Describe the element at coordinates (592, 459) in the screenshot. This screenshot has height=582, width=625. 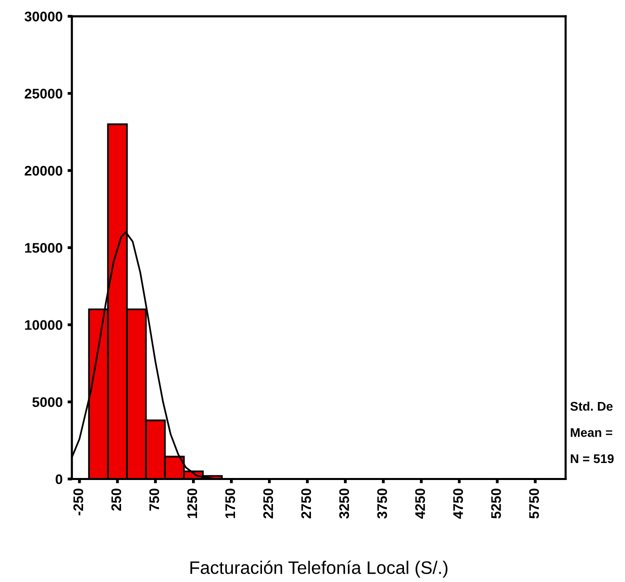
I see `text: N = 519` at that location.